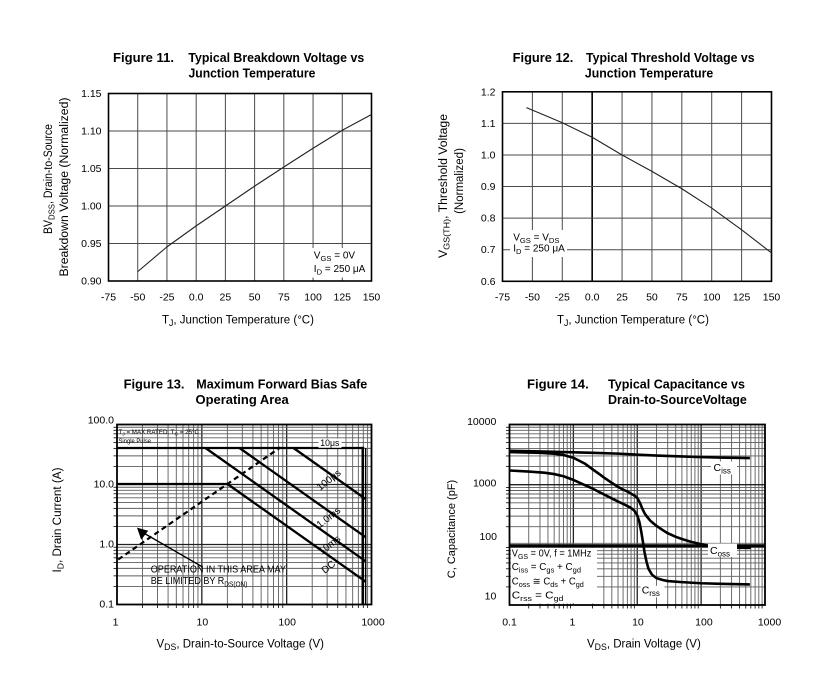 The width and height of the screenshot is (814, 678). Describe the element at coordinates (135, 441) in the screenshot. I see `svg-text: Single Pulse` at that location.